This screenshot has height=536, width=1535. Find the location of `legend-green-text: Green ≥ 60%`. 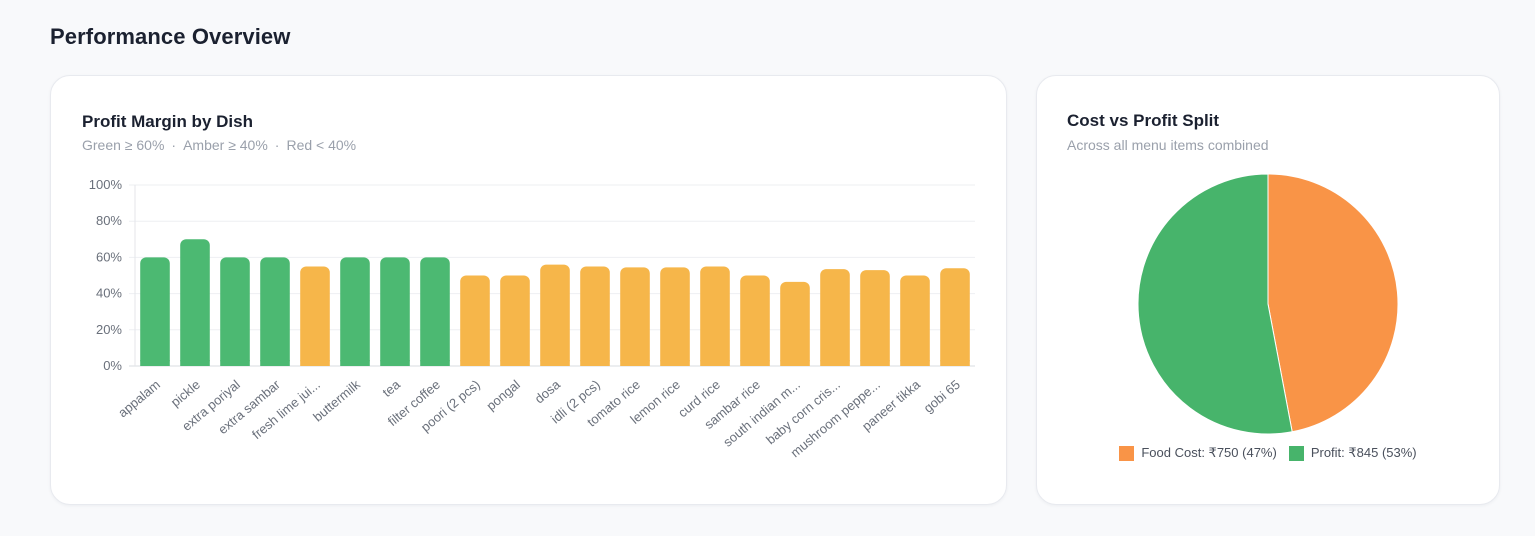

legend-green-text: Green ≥ 60% is located at coordinates (123, 145).